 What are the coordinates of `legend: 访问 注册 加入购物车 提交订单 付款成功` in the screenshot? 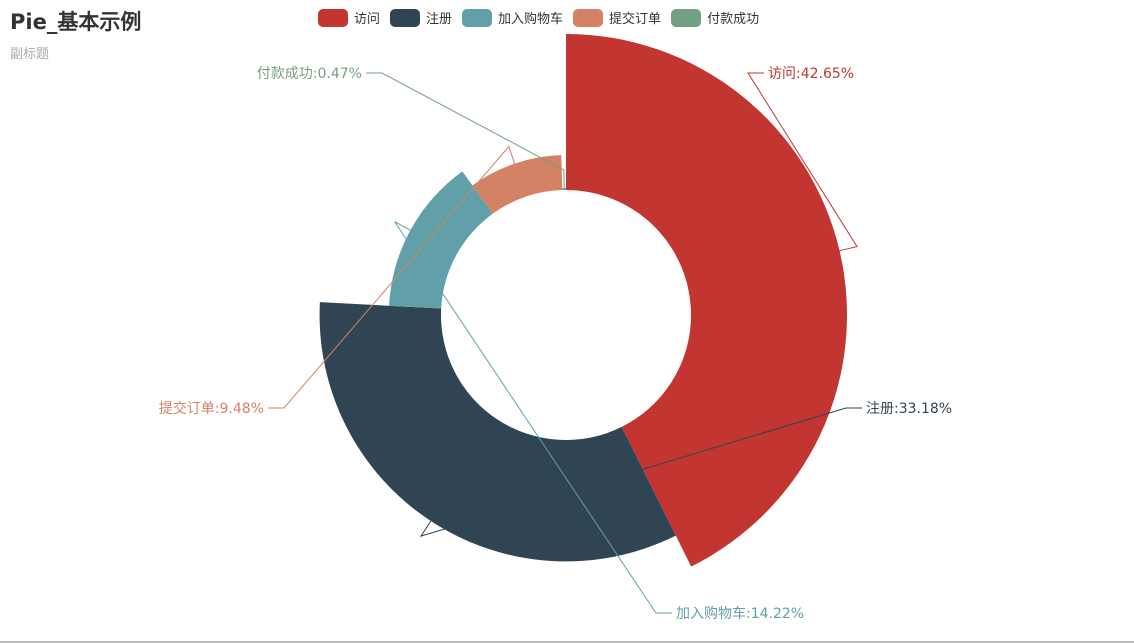 It's located at (543, 17).